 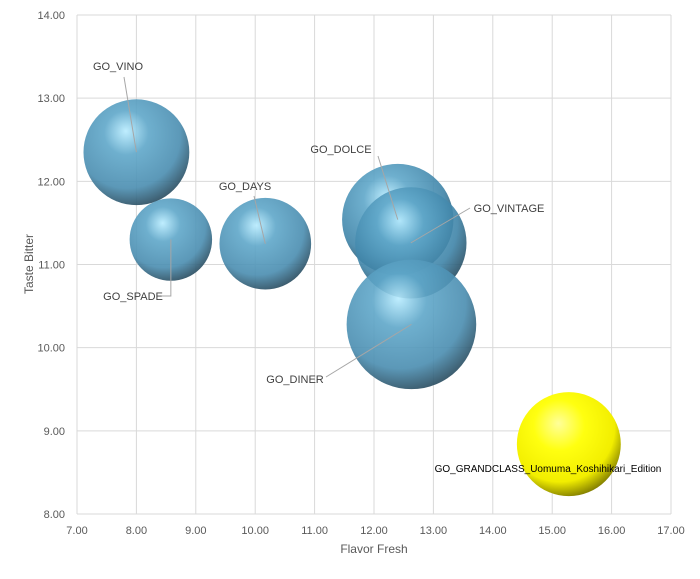 What do you see at coordinates (671, 531) in the screenshot?
I see `x-tick-label: 17.00` at bounding box center [671, 531].